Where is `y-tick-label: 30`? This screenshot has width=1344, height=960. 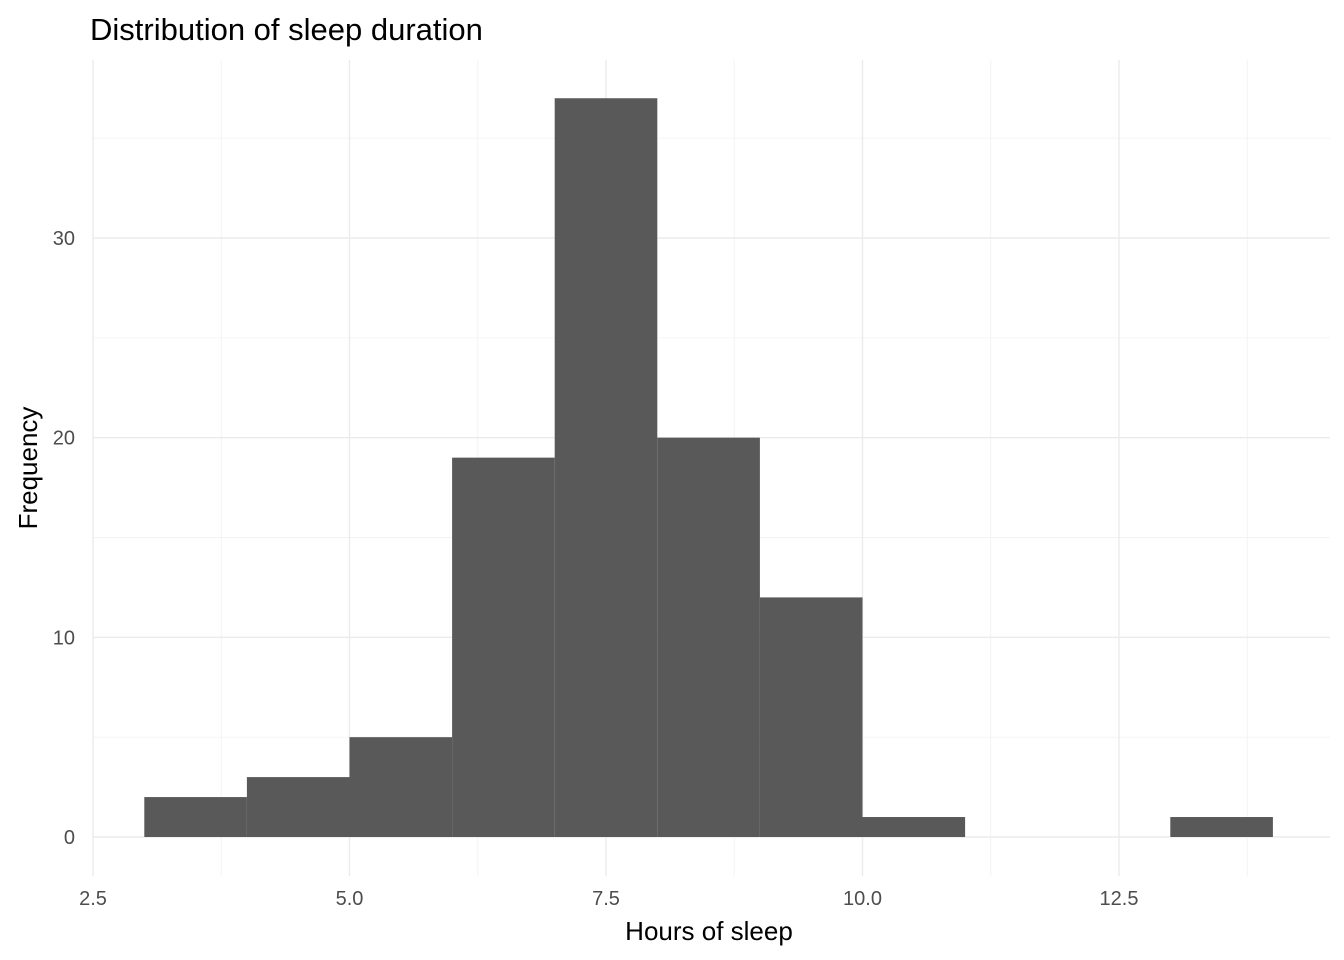 y-tick-label: 30 is located at coordinates (64, 239).